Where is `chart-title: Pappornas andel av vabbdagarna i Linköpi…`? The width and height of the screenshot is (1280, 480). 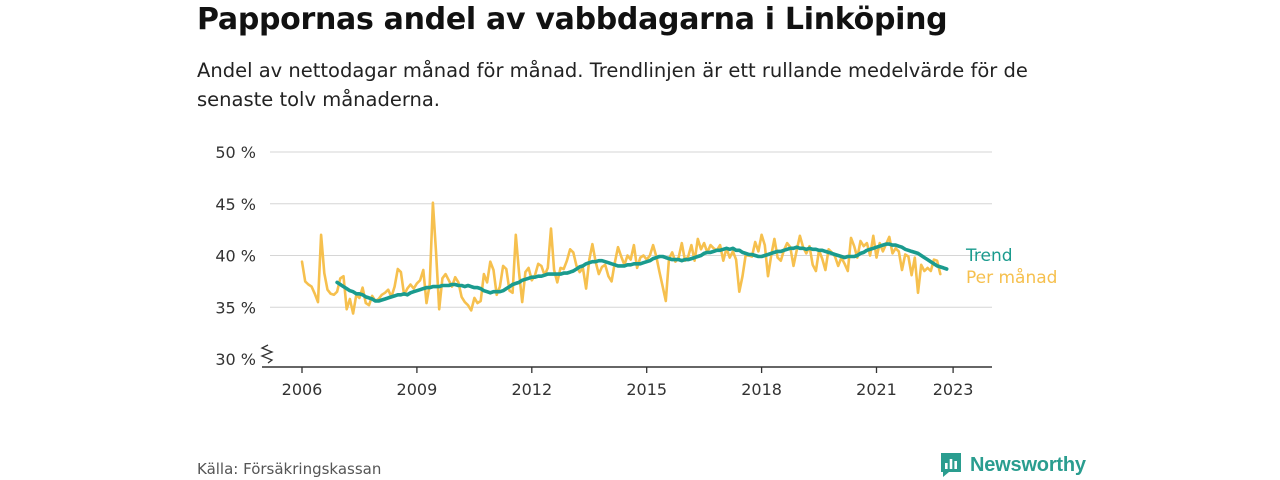 chart-title: Pappornas andel av vabbdagarna i Linköpi… is located at coordinates (572, 19).